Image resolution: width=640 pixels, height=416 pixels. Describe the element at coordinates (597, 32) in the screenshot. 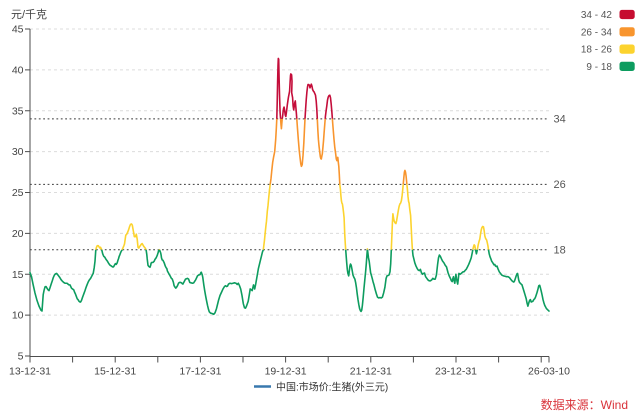

I see `svg-text: 26 - 34` at that location.